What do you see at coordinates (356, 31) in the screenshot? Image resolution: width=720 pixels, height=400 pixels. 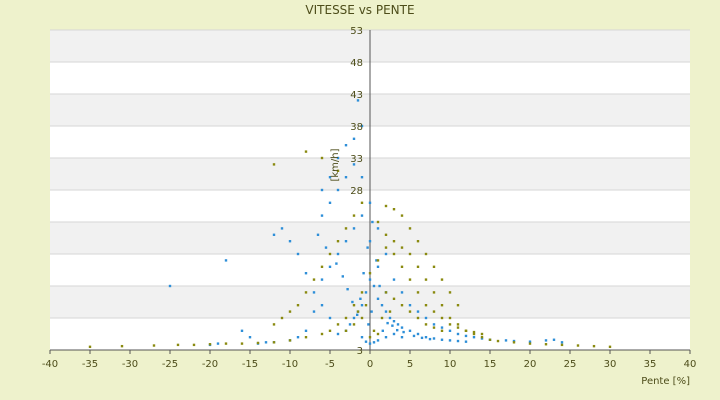 I see `y-tick-label: 53` at bounding box center [356, 31].